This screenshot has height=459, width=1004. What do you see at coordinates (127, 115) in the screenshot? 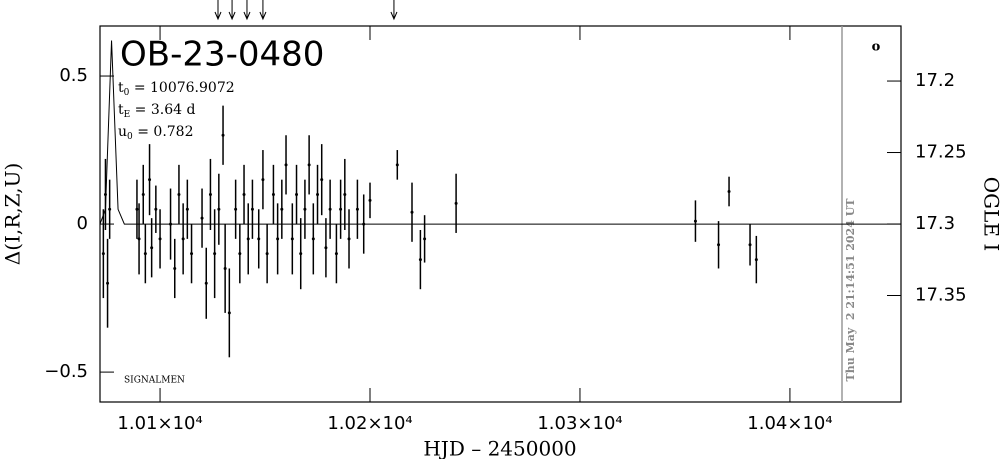
I see `param-sub: E` at bounding box center [127, 115].